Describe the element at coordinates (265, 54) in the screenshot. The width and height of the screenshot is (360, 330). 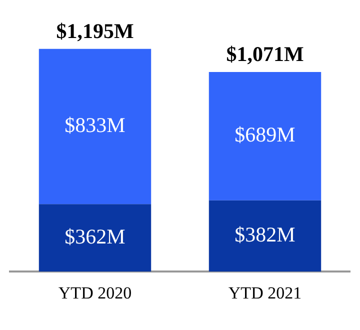
I see `total-label: $1,071M` at that location.